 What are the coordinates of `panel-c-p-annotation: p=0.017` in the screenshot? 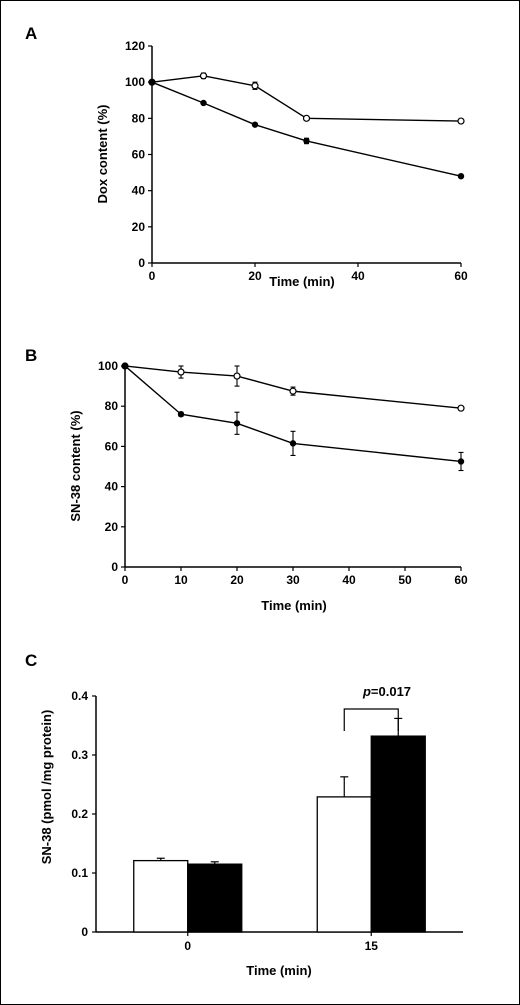 It's located at (386, 691).